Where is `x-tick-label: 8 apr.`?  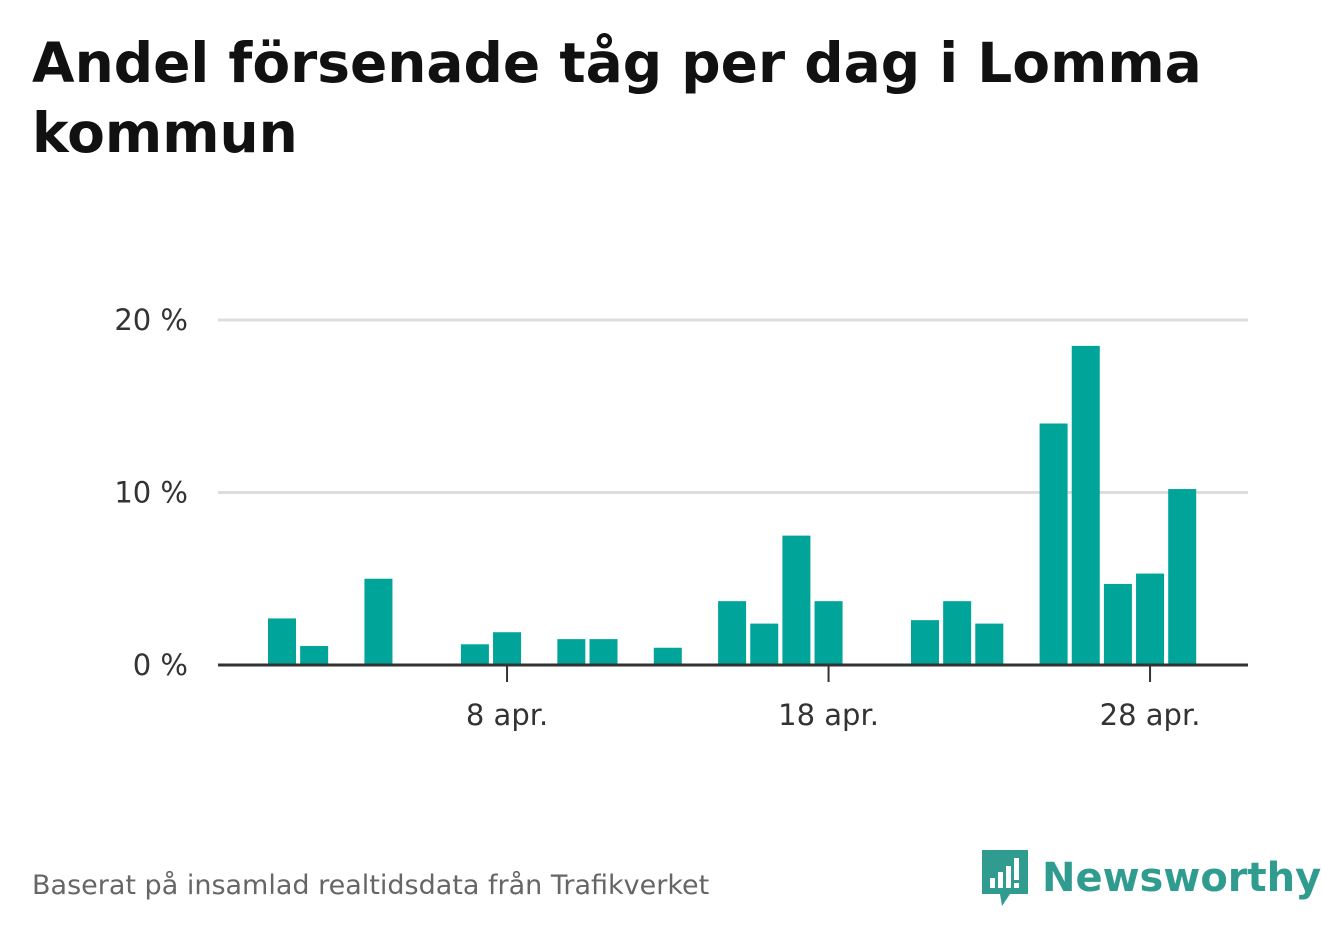
x-tick-label: 8 apr. is located at coordinates (507, 715).